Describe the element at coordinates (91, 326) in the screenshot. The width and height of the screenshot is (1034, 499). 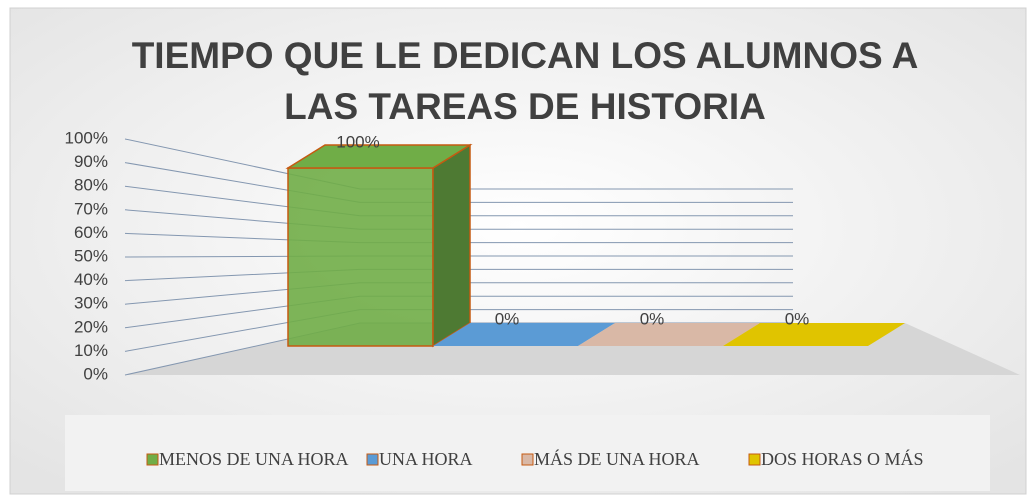
I see `y-tick-label: 20%` at that location.